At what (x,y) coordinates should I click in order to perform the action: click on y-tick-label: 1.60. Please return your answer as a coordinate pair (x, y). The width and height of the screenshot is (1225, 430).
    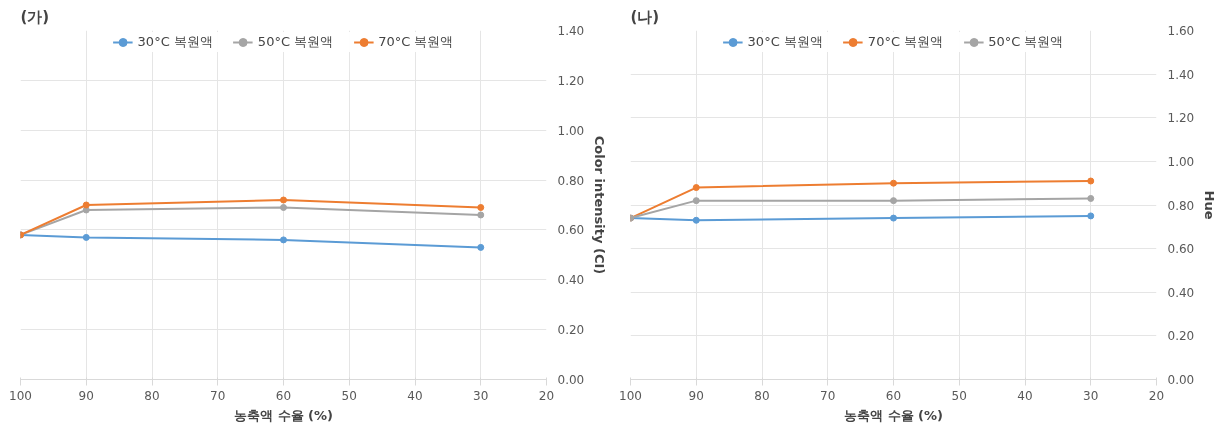
    Looking at the image, I should click on (1181, 31).